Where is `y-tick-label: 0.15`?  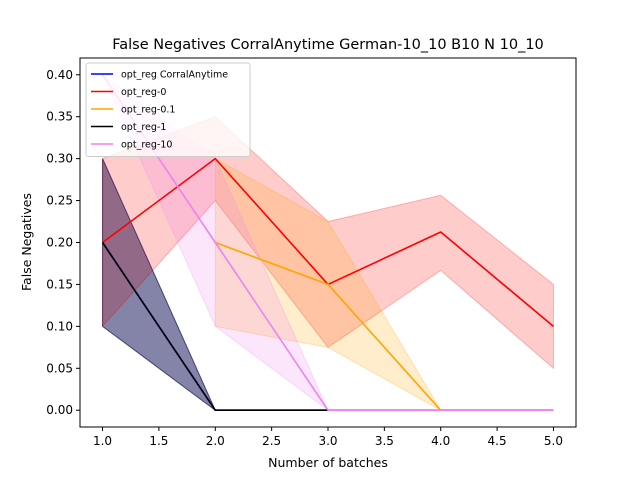 y-tick-label: 0.15 is located at coordinates (59, 284).